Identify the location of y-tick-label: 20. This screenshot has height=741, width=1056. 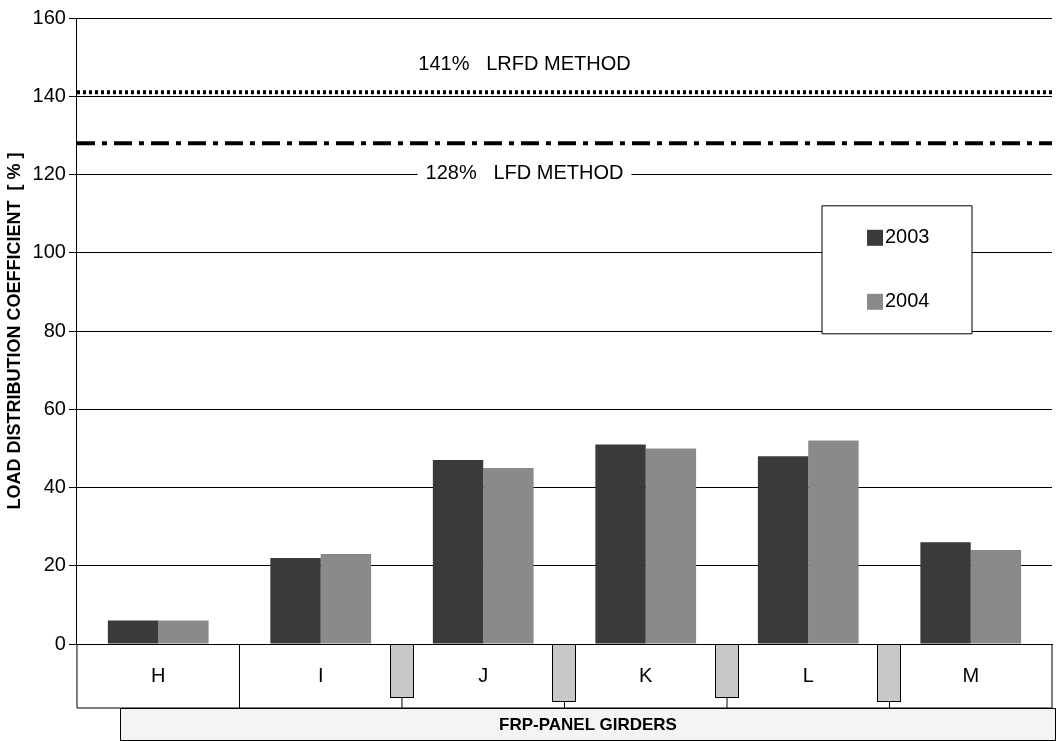
(54, 564).